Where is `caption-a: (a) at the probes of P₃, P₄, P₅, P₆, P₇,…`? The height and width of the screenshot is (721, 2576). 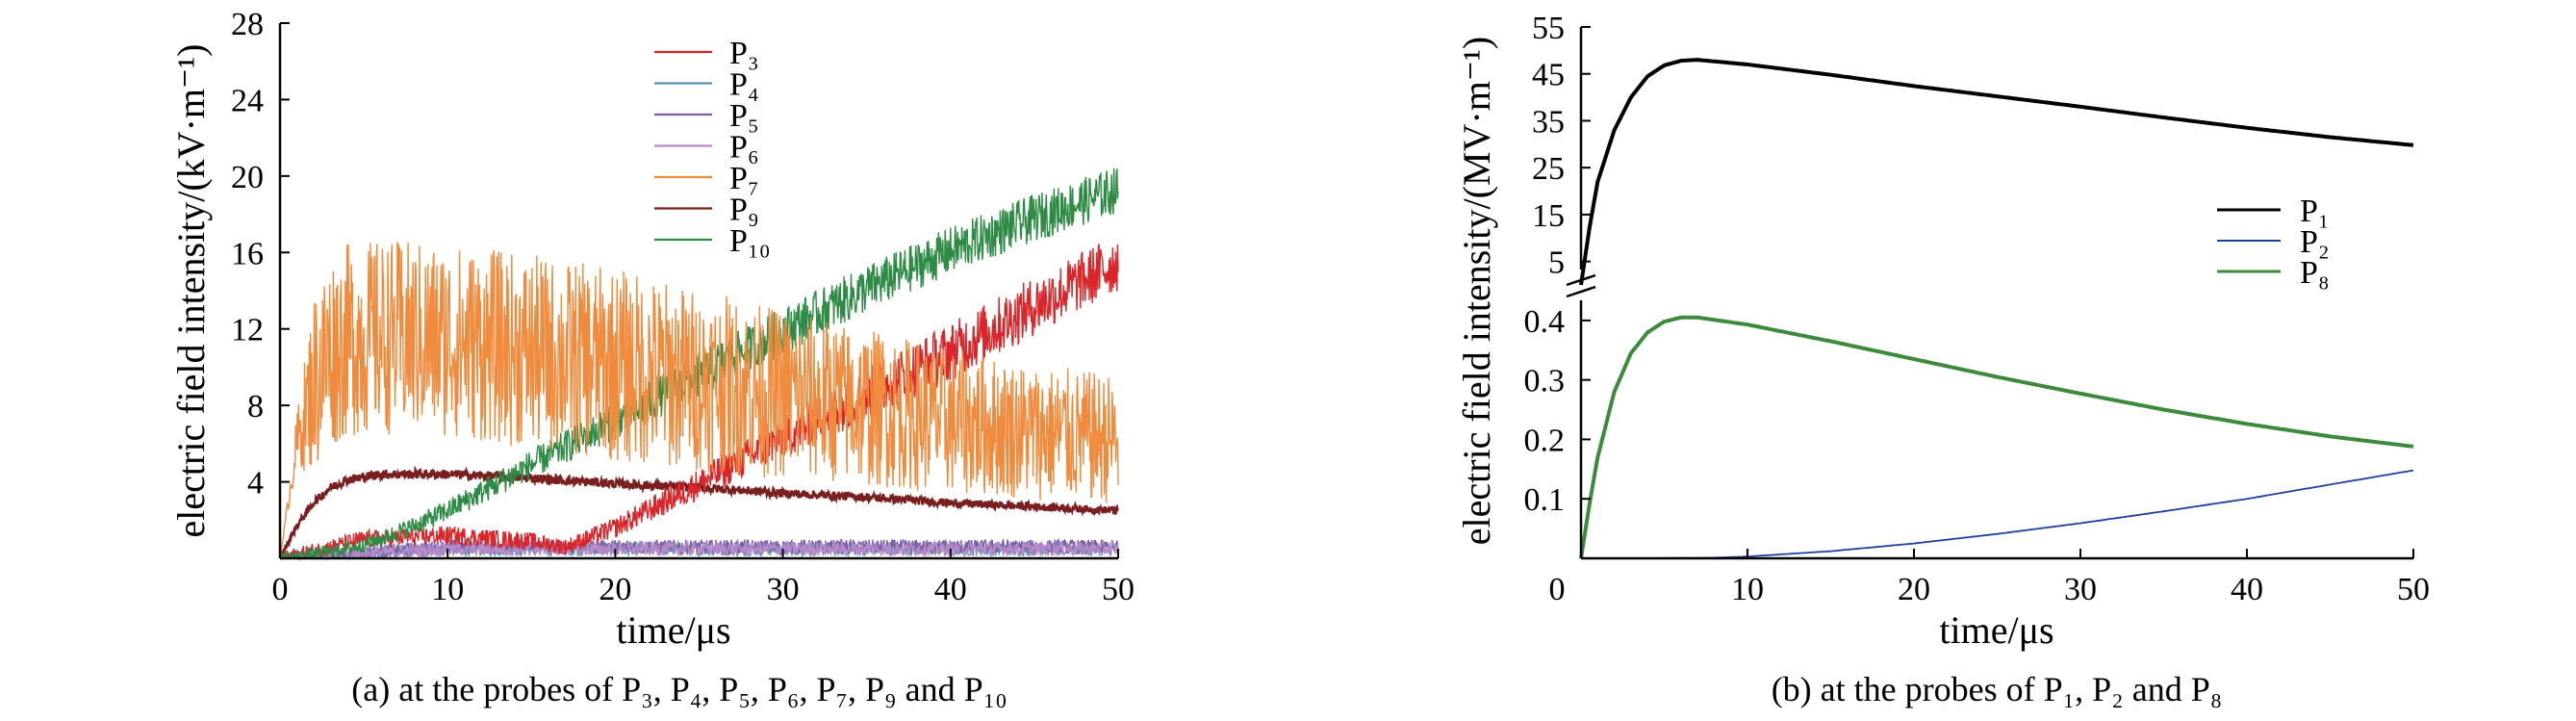 caption-a: (a) at the probes of P₃, P₄, P₅, P₆, P₇,… is located at coordinates (679, 689).